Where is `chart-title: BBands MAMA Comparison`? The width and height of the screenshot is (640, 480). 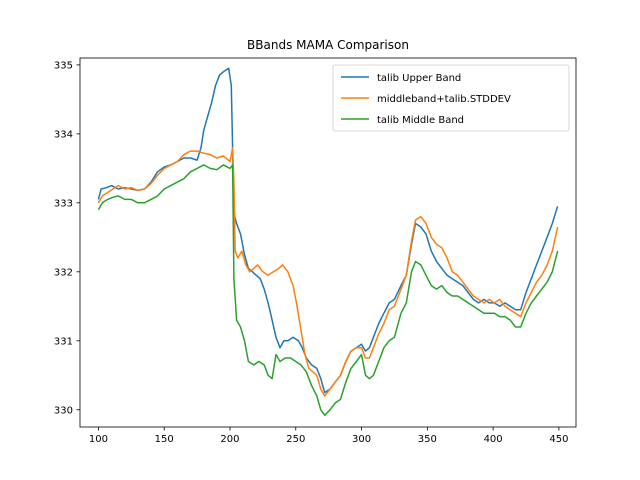 chart-title: BBands MAMA Comparison is located at coordinates (328, 45).